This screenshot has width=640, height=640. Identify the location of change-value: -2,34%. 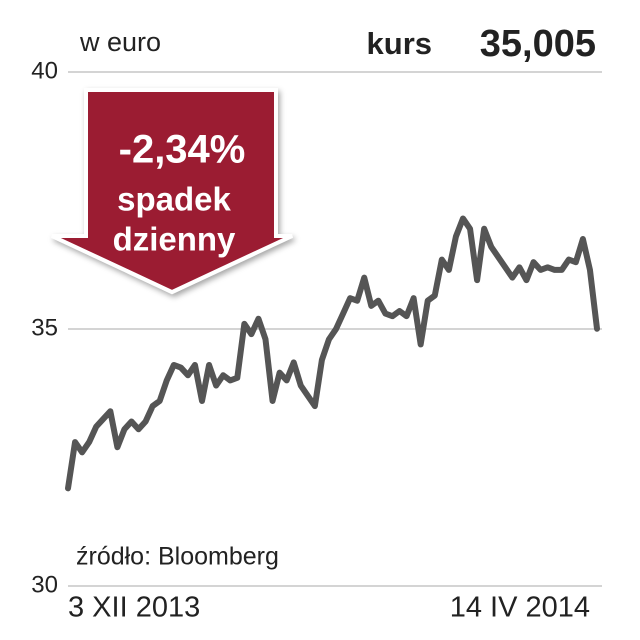
(182, 150).